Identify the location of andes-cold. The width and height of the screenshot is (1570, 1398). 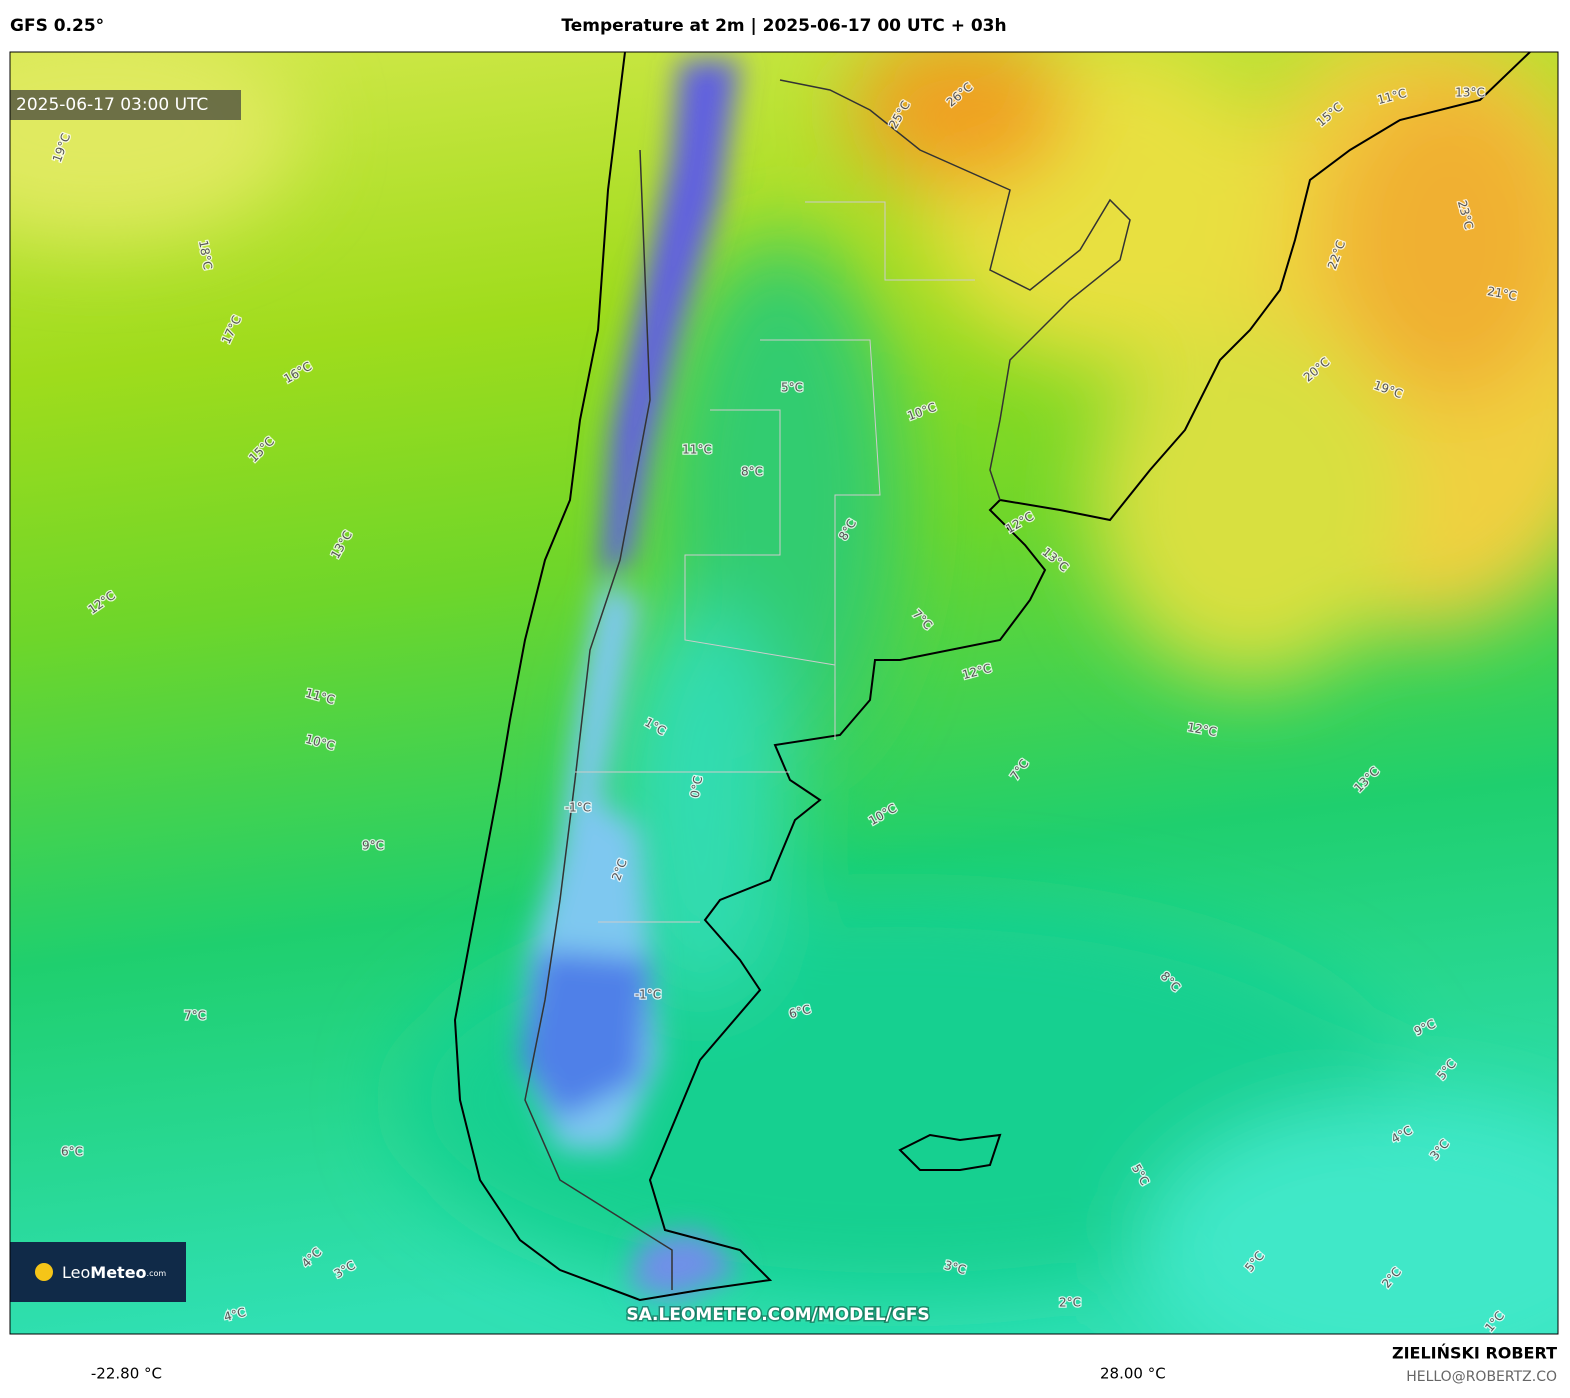
(630, 680).